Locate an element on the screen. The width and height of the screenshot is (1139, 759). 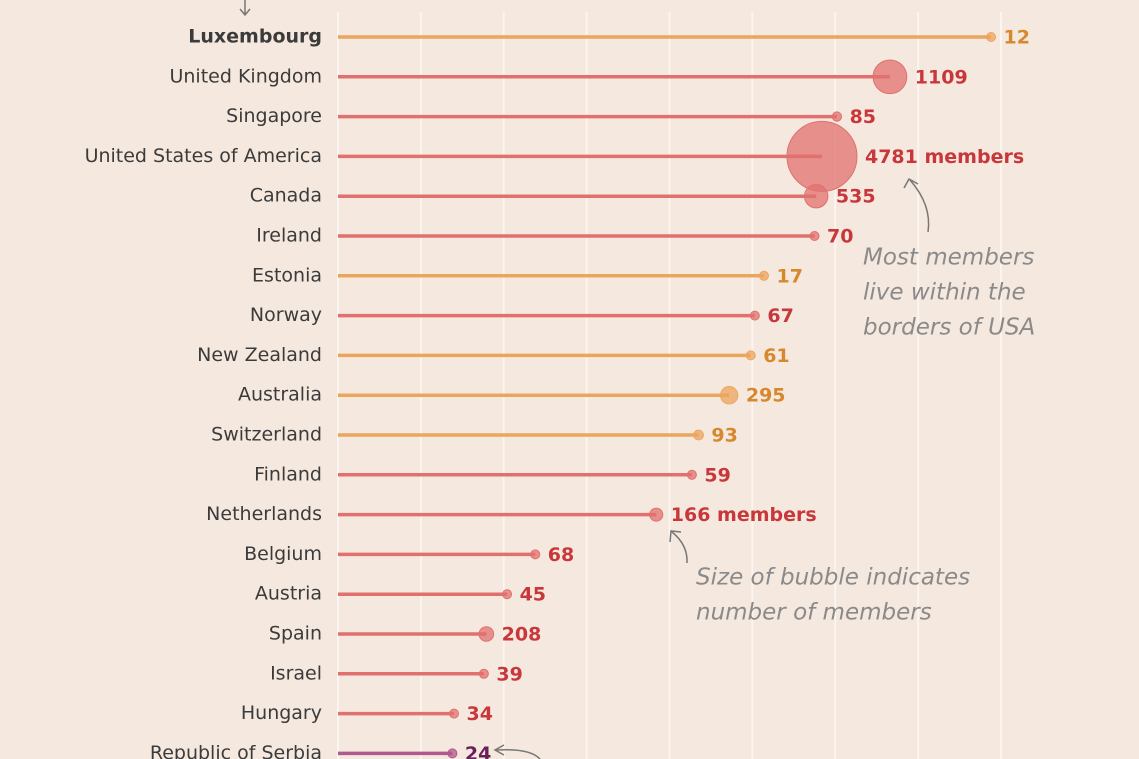
category-label: Netherlands is located at coordinates (264, 514).